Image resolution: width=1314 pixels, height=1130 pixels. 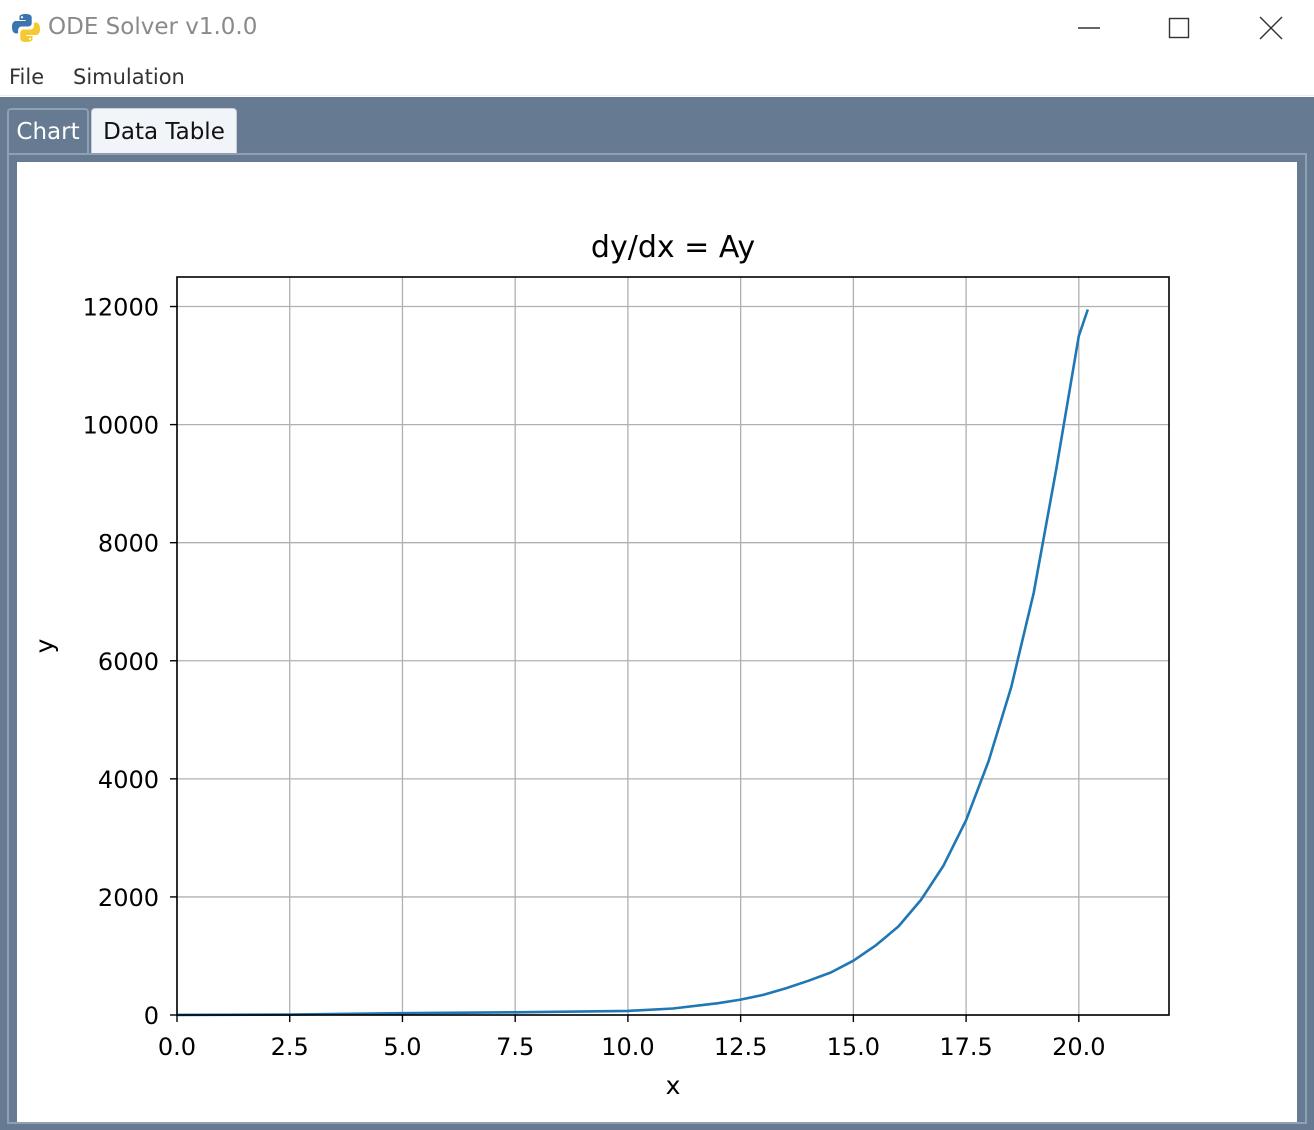 I want to click on y-tick-label: 6000, so click(x=128, y=662).